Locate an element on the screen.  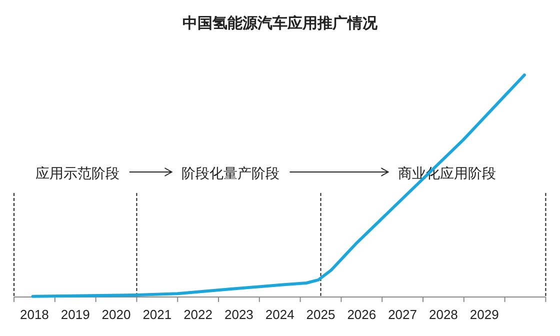
x-tick-label: 2018 is located at coordinates (34, 314).